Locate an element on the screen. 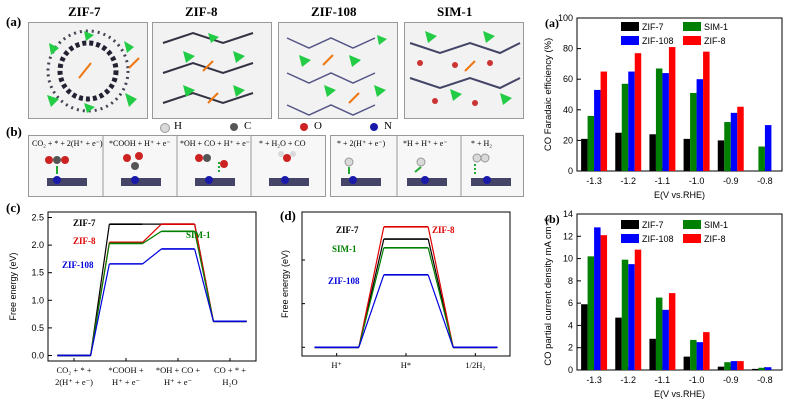  h2-pathway-box: * + 2(H⁺ + e⁻) *H + H⁺ + e⁻ * + H₂ is located at coordinates (427, 166).